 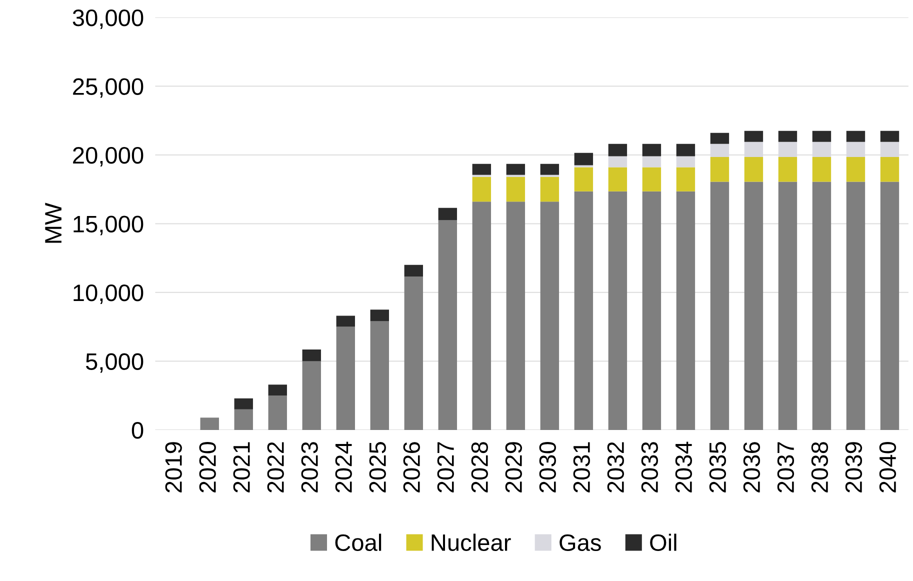 I want to click on x-tick-label: 2020, so click(x=207, y=467).